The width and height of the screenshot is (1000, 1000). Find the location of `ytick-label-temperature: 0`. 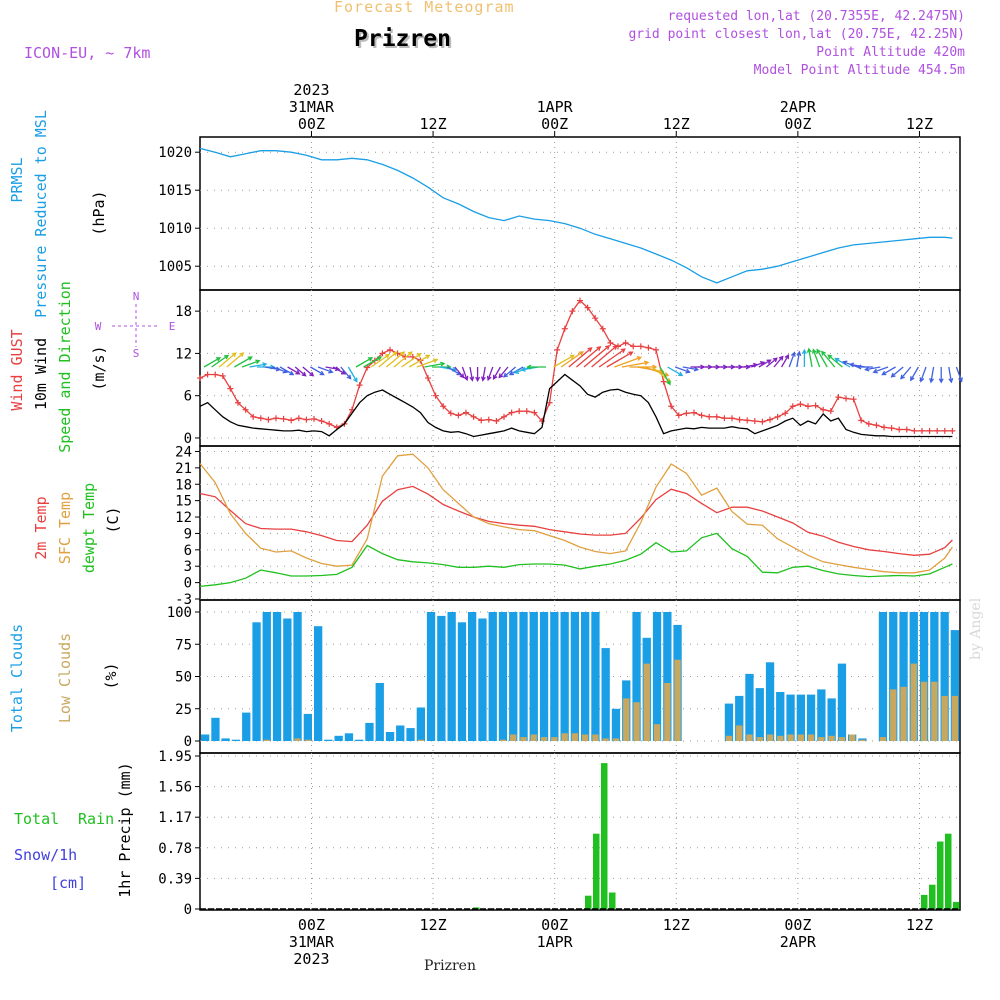

ytick-label-temperature: 0 is located at coordinates (188, 584).